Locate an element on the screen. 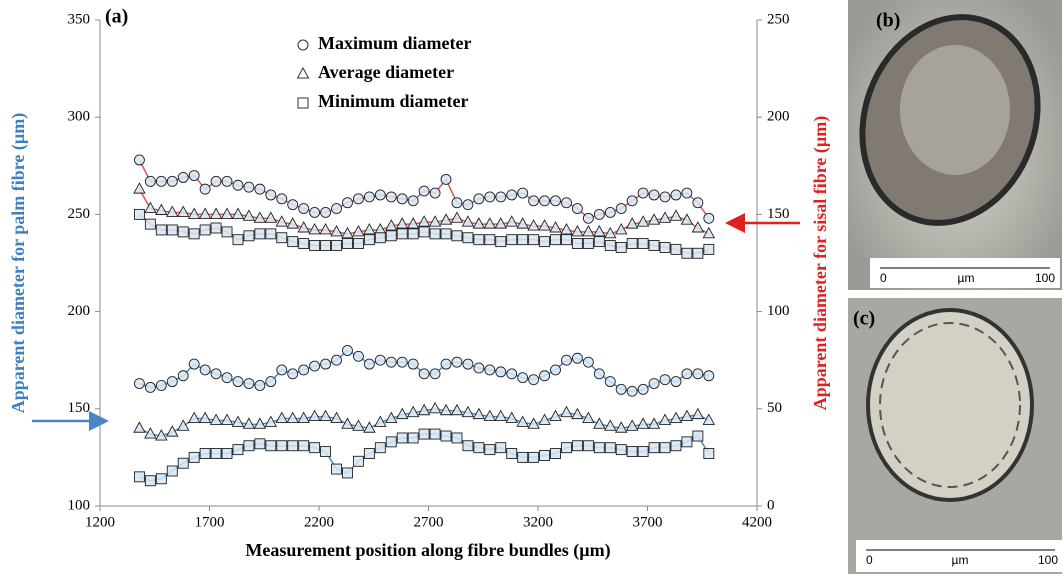 This screenshot has width=1064, height=579. legend-label: Average diameter is located at coordinates (386, 72).